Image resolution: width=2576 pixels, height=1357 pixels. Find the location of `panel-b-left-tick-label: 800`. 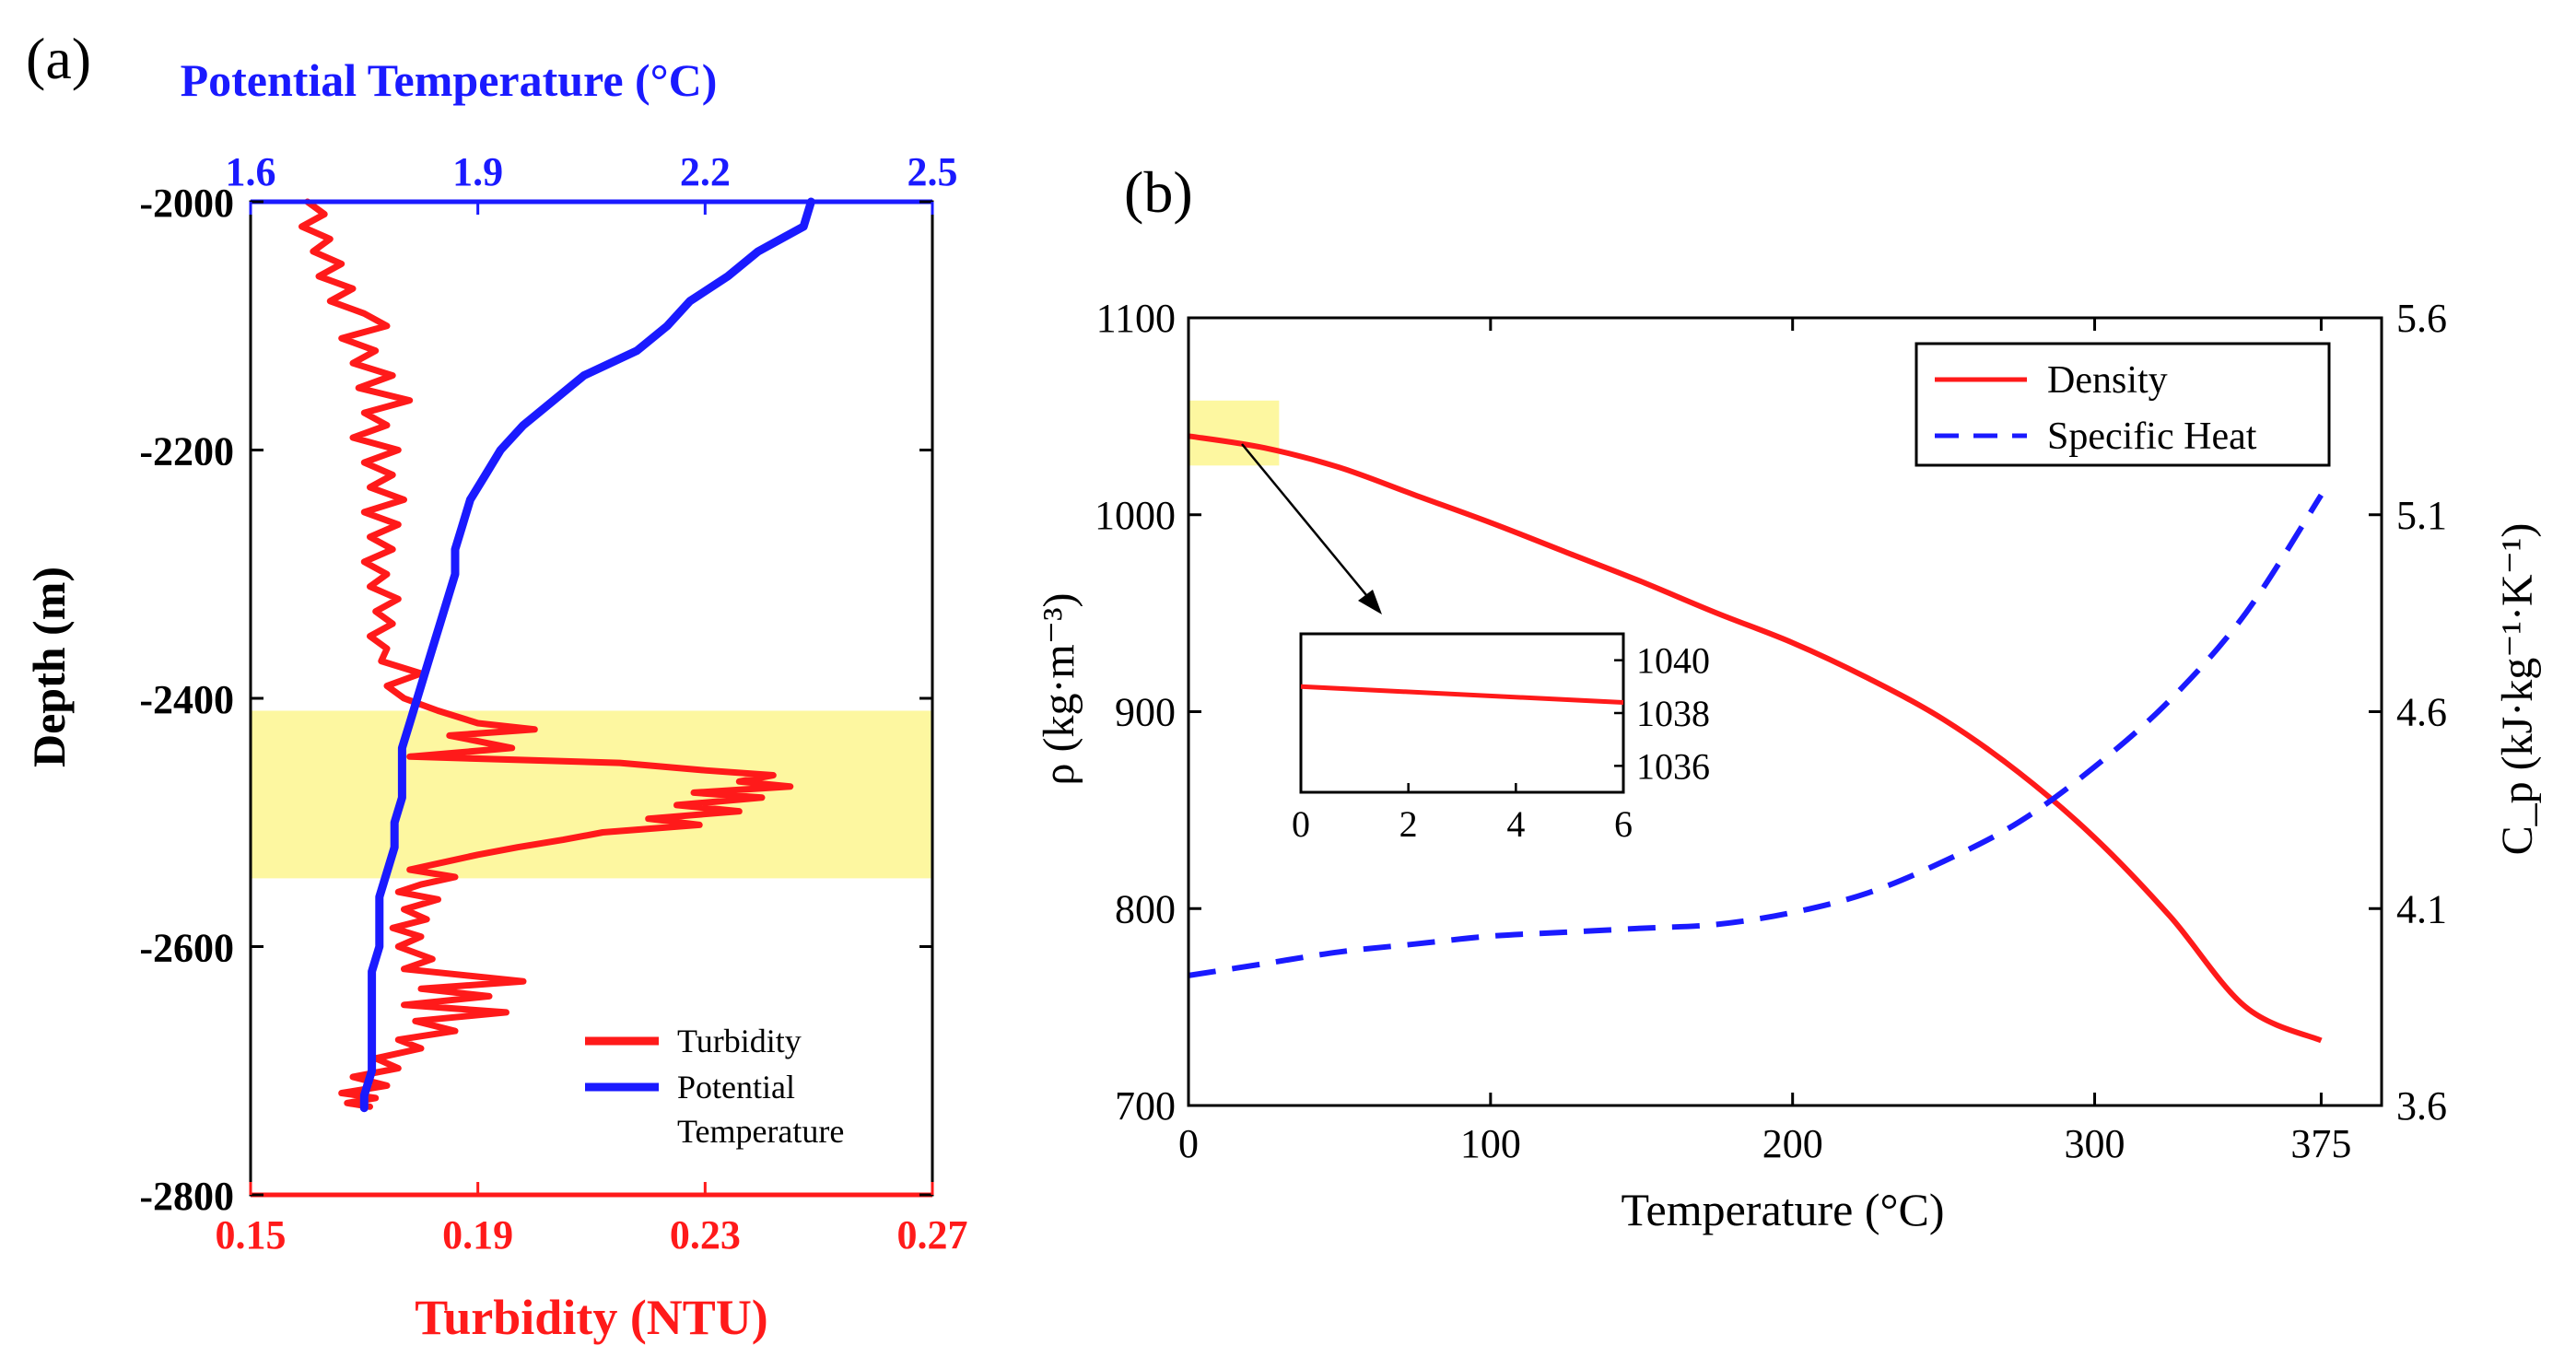

panel-b-left-tick-label: 800 is located at coordinates (1145, 908).